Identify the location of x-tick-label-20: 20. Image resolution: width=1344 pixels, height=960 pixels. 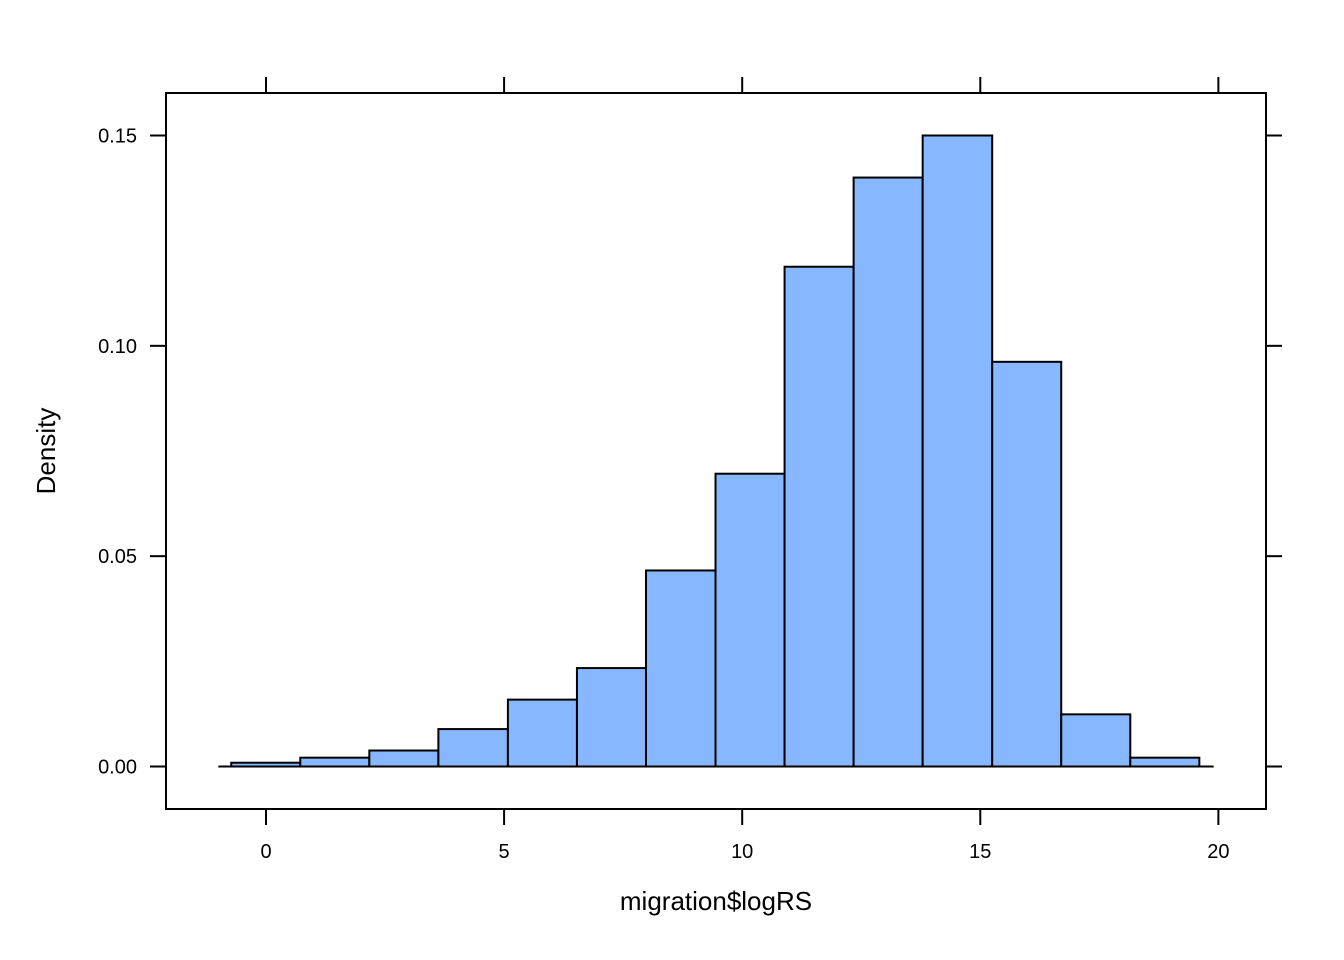
(1218, 852).